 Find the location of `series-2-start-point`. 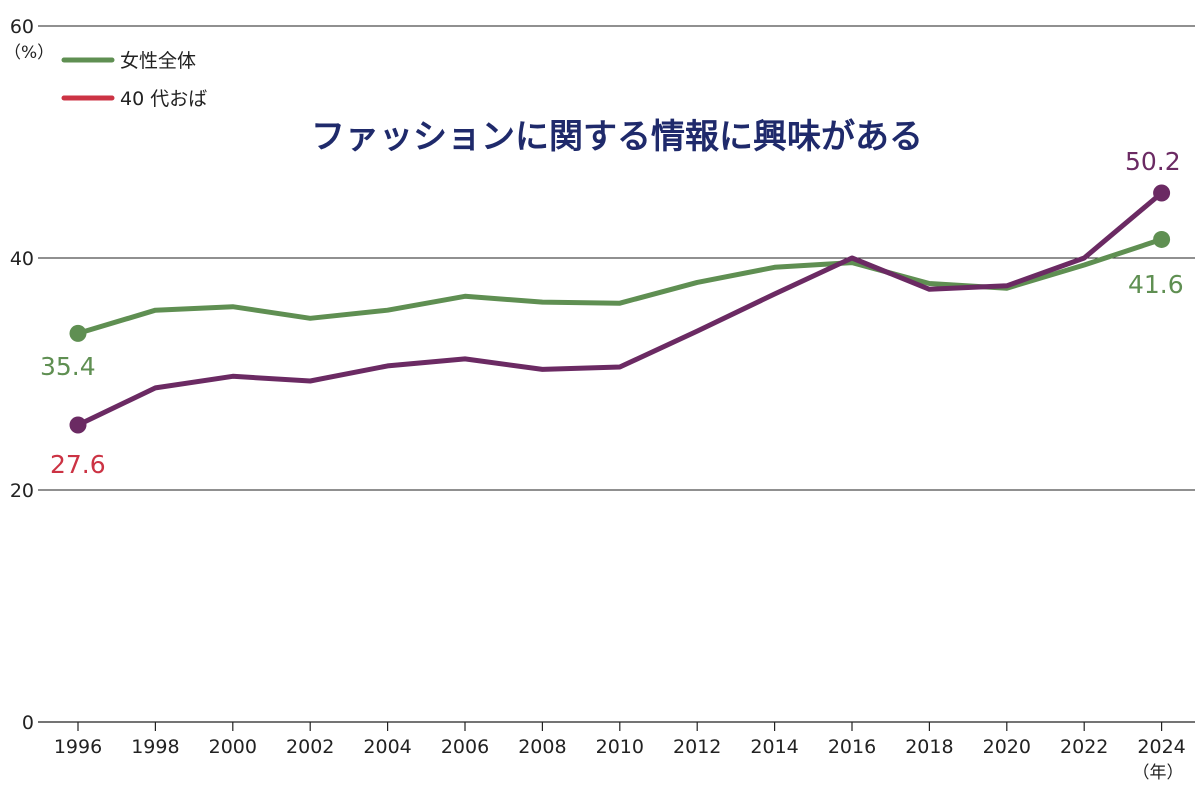

series-2-start-point is located at coordinates (78, 425).